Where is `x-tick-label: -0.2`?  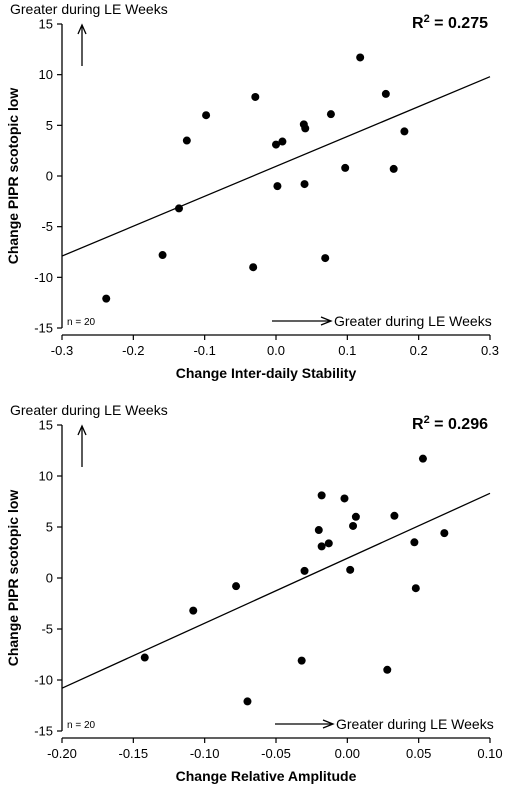 x-tick-label: -0.2 is located at coordinates (133, 350).